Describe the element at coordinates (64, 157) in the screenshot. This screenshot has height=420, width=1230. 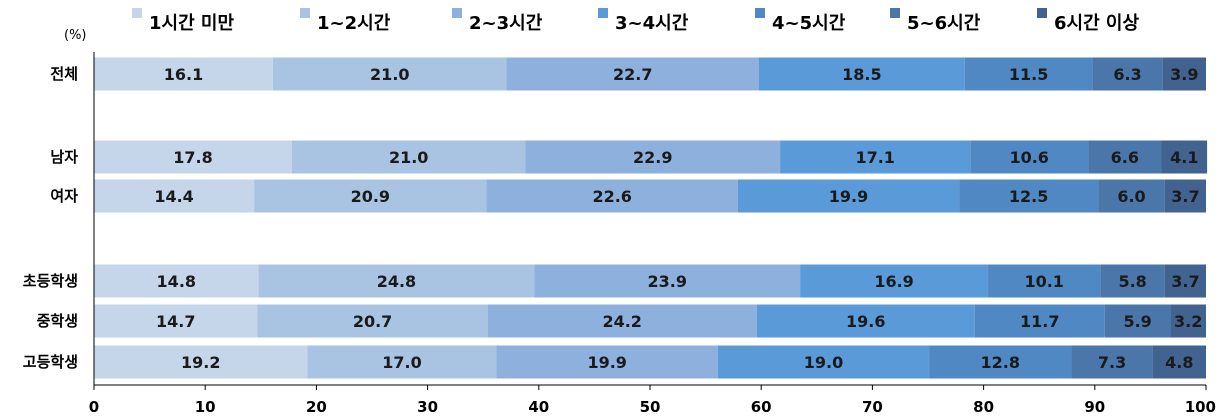
I see `category-label: 남자` at that location.